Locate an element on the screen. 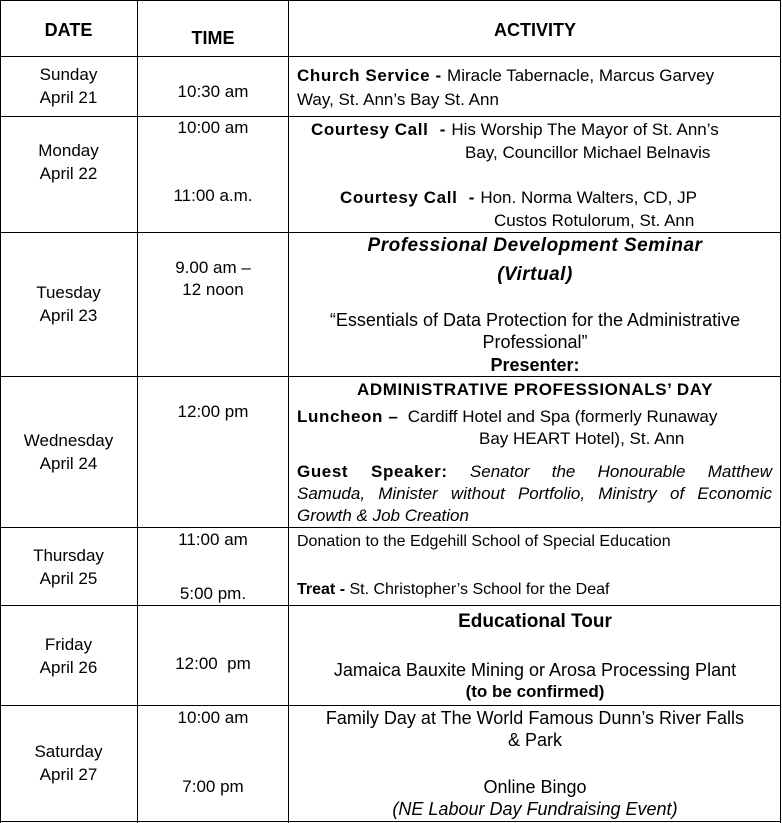 The image size is (782, 823). seminar-title: Professional Development Seminar is located at coordinates (535, 245).